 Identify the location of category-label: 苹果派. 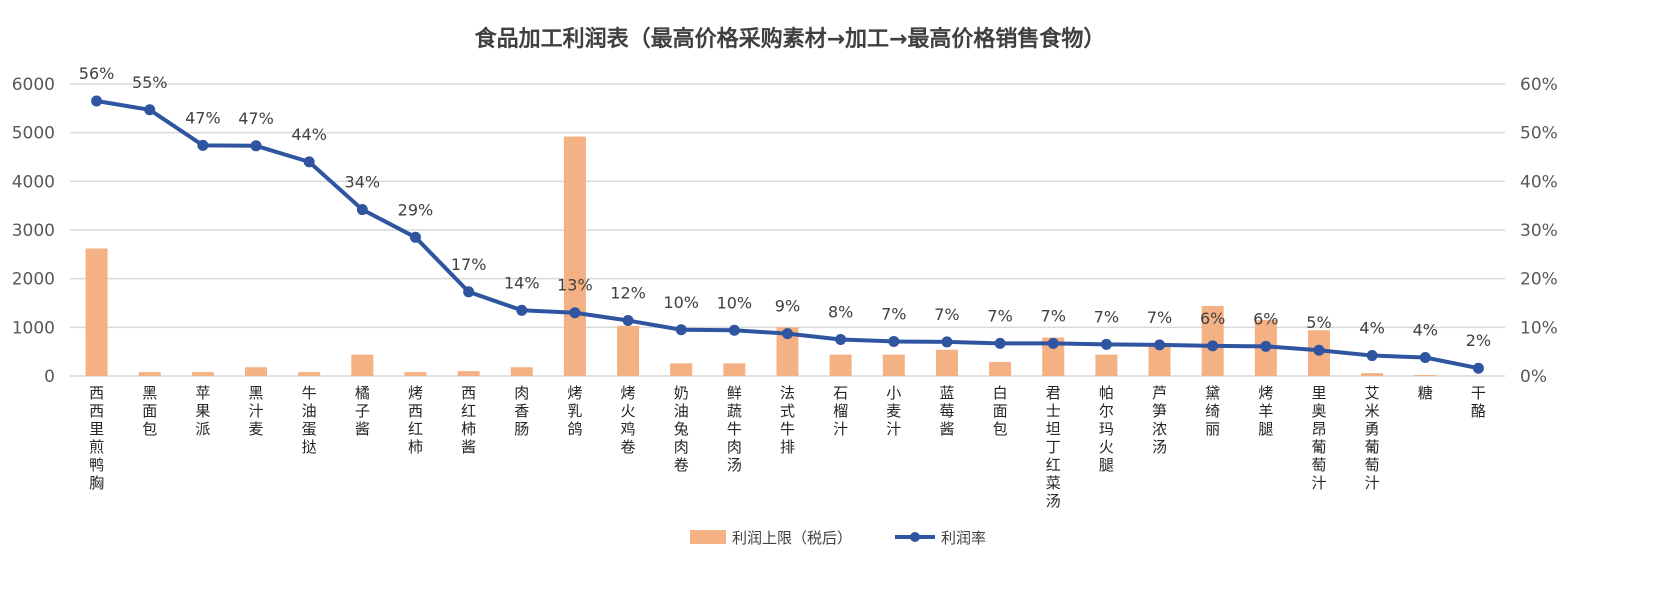
(202, 411).